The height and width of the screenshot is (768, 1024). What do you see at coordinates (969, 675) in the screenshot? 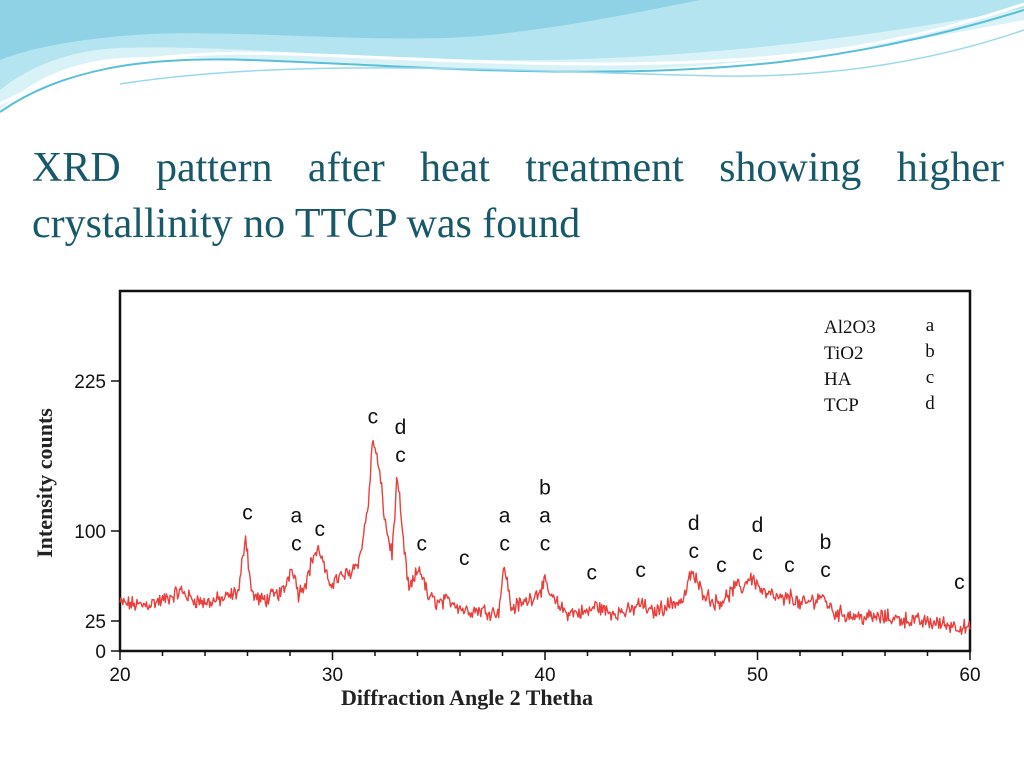
I see `x-tick-label: 60` at bounding box center [969, 675].